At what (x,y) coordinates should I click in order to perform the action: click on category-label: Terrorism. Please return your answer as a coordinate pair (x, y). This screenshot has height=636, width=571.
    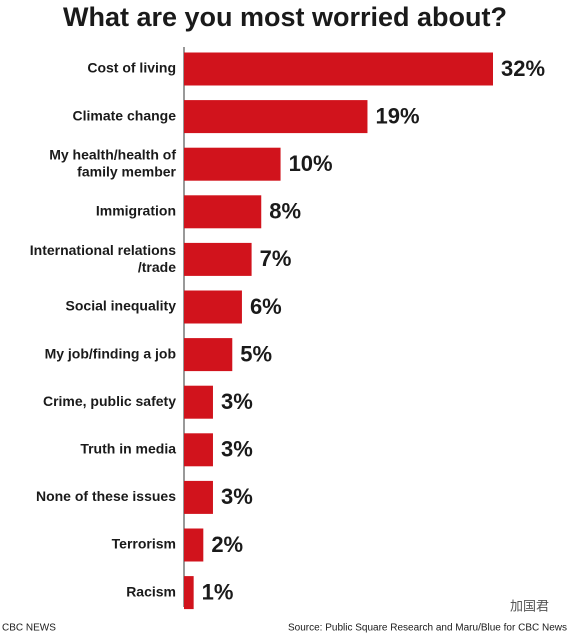
    Looking at the image, I should click on (144, 544).